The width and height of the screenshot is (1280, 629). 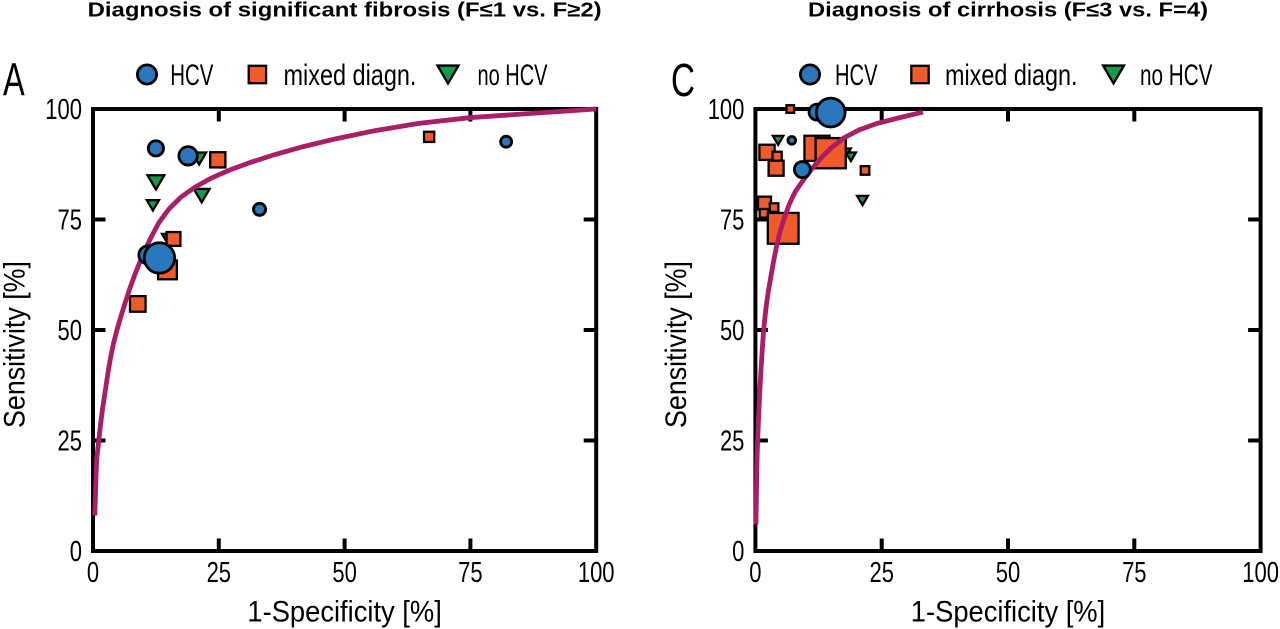 I want to click on panel-letter: C, so click(x=683, y=80).